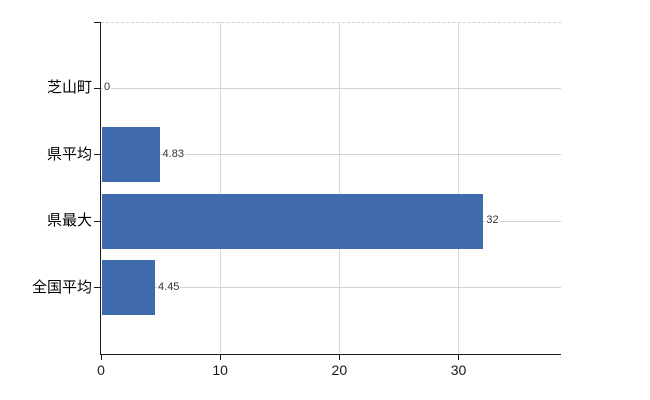 The height and width of the screenshot is (400, 650). I want to click on value-label: 32, so click(492, 221).